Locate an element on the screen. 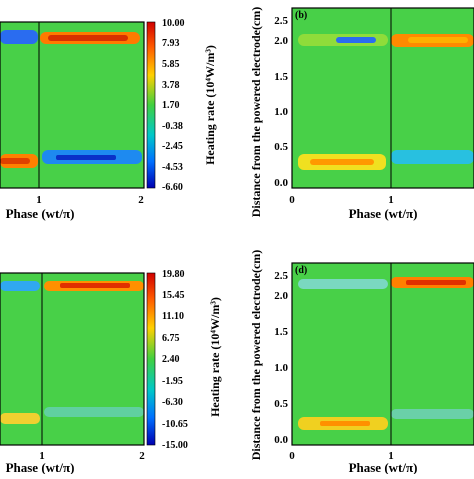 This screenshot has height=479, width=474. colorbar-tick: -6.60 is located at coordinates (172, 187).